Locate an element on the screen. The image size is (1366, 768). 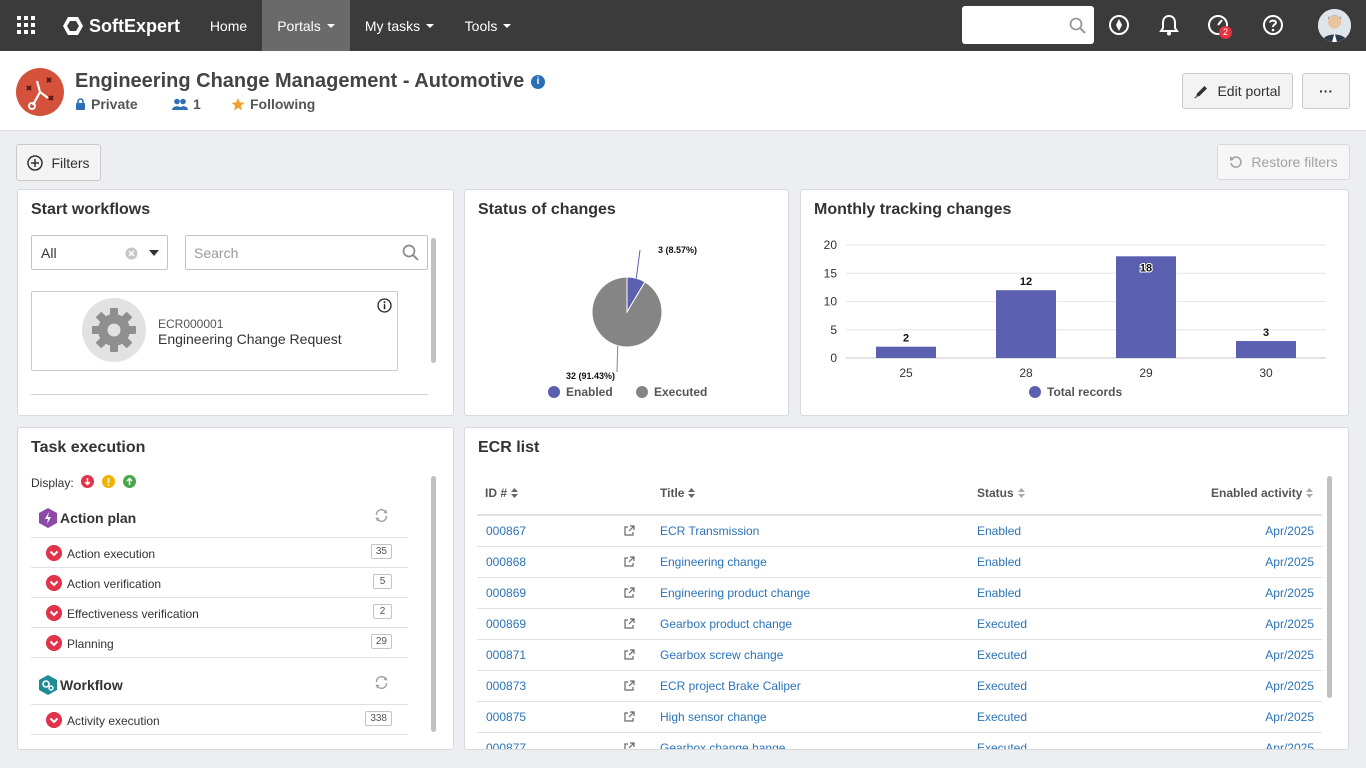
help-icon is located at coordinates (1273, 25).